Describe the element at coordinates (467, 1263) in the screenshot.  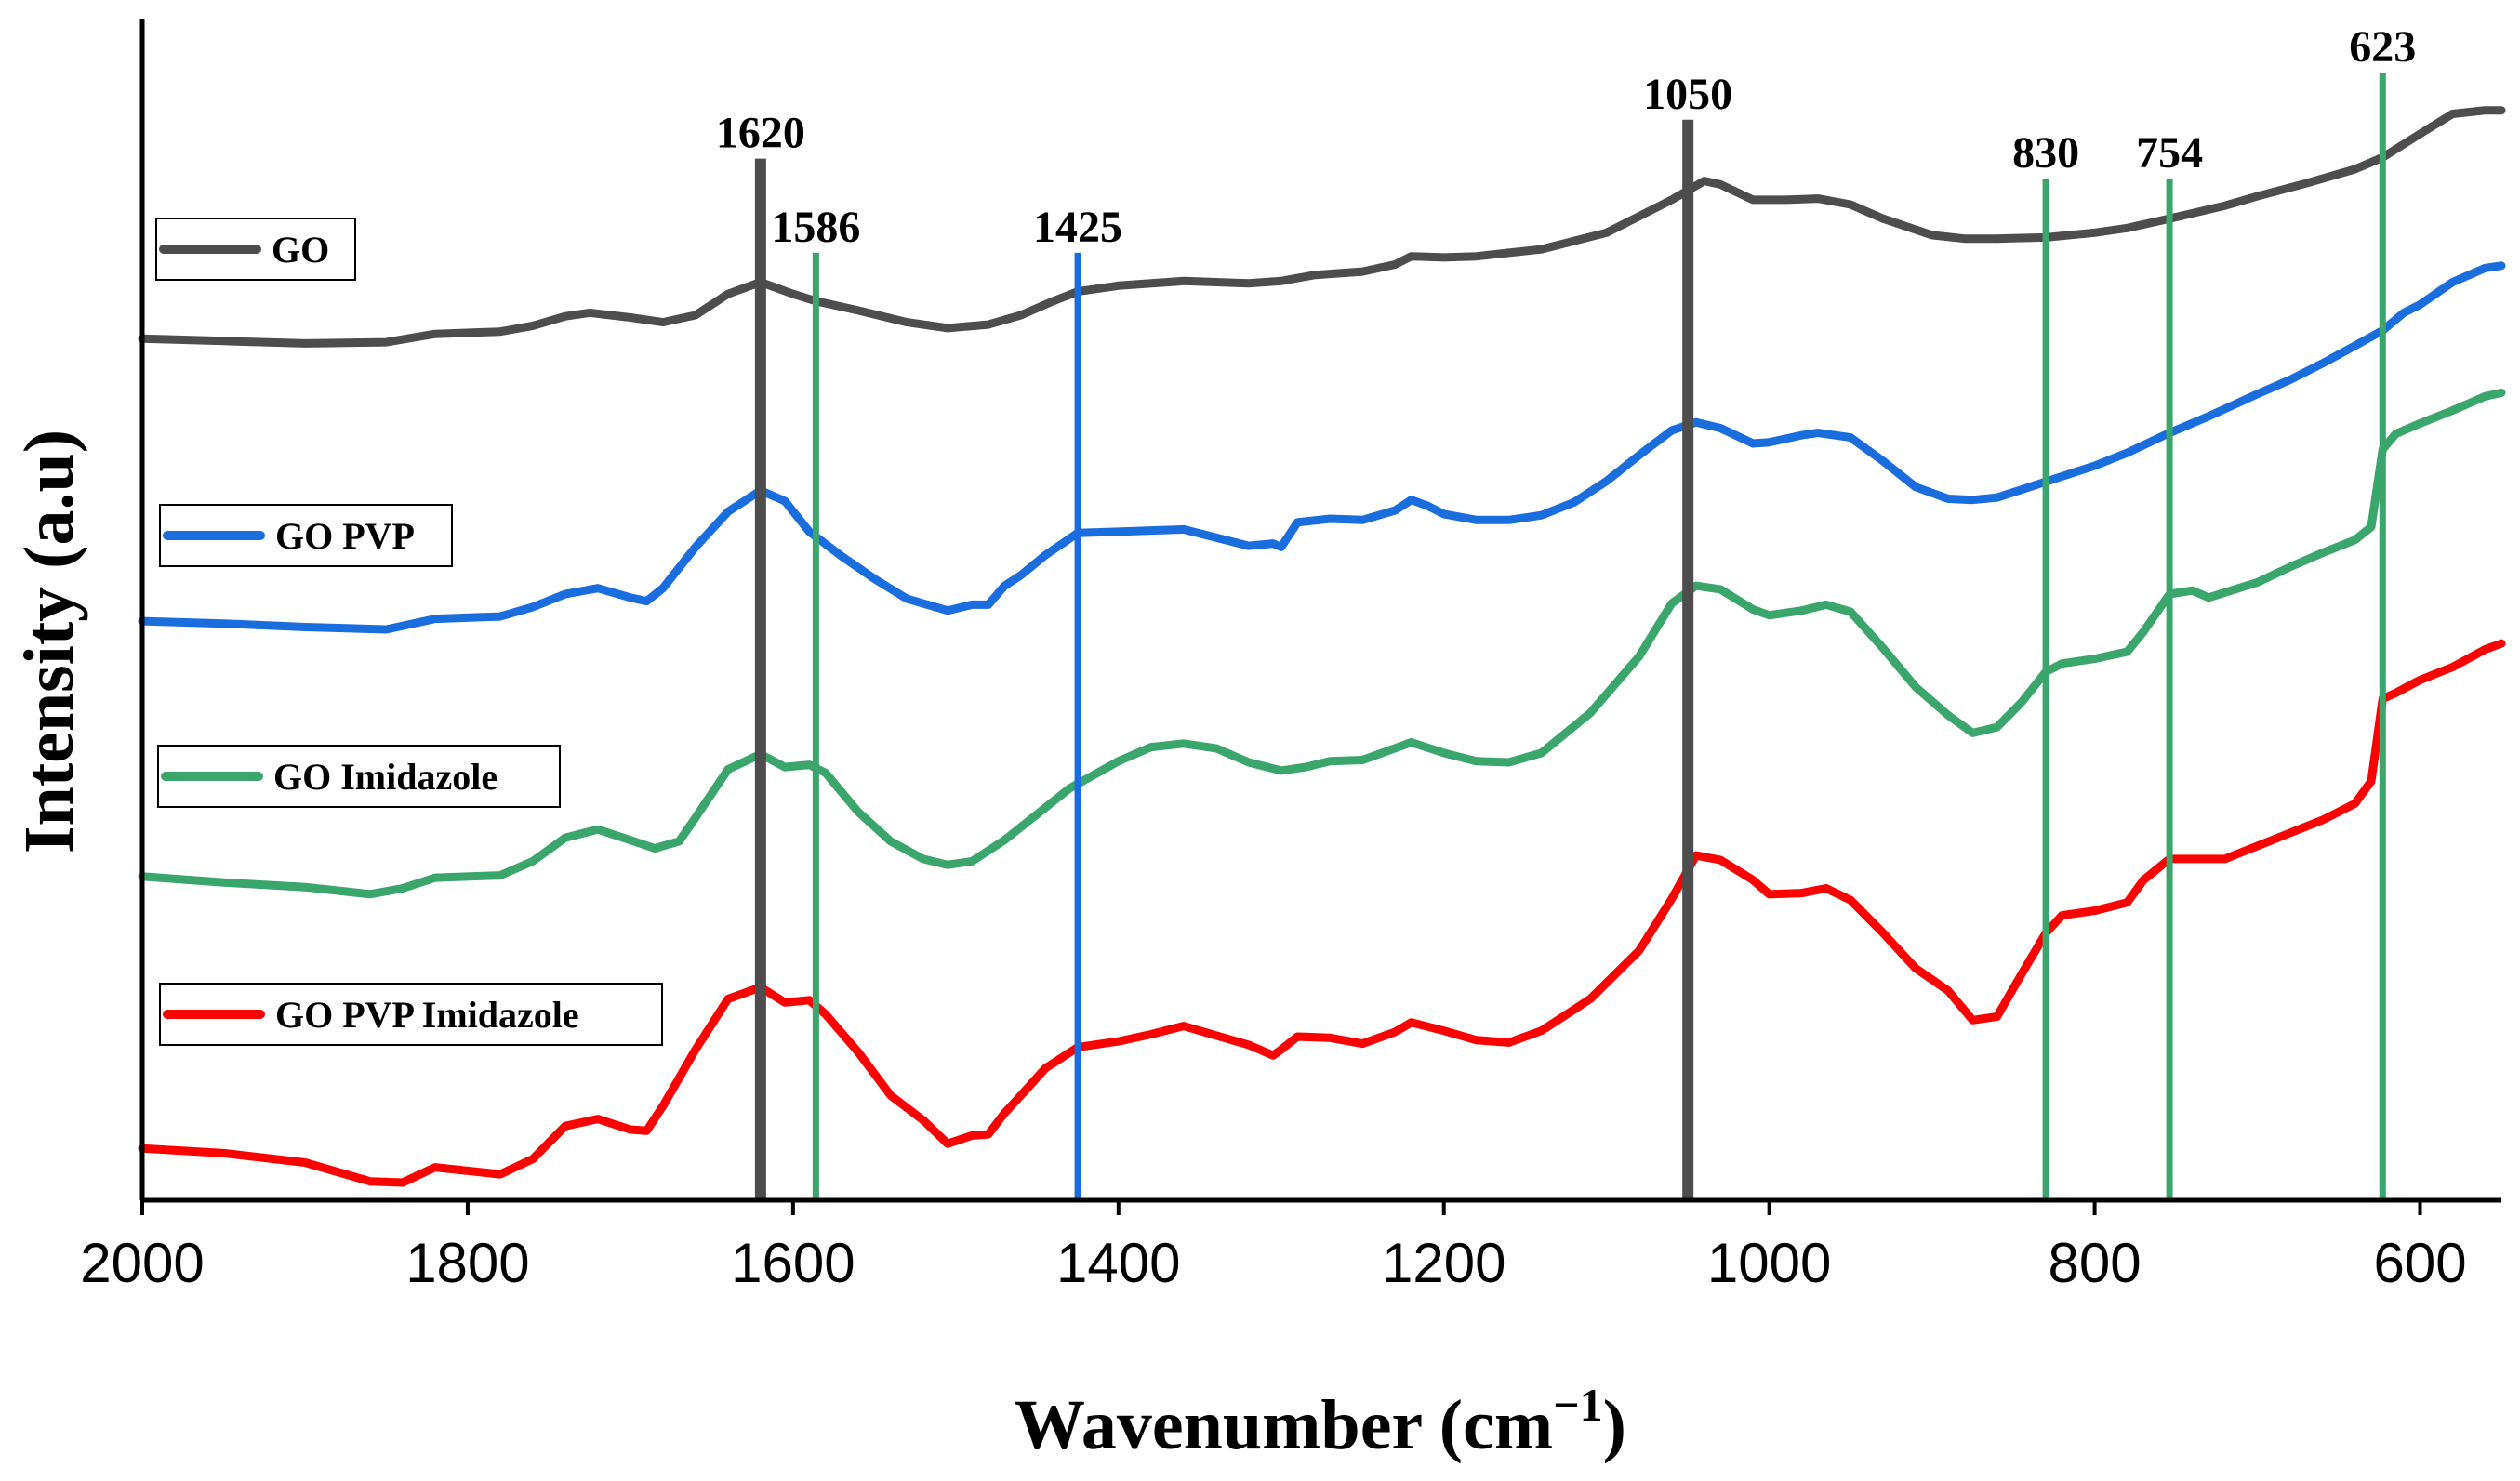
I see `x-tick-label-1800: 1800` at that location.